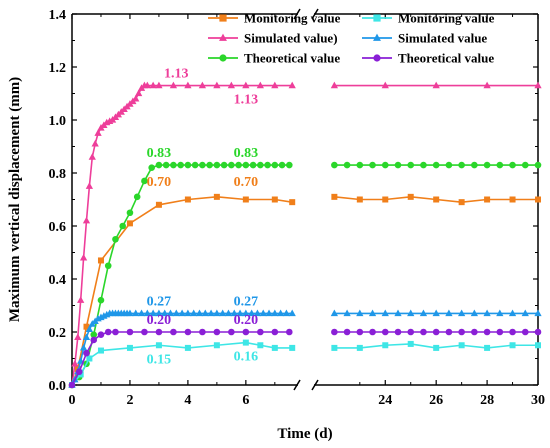 Image resolution: width=550 pixels, height=448 pixels. I want to click on x-tick-label: 2, so click(129, 400).